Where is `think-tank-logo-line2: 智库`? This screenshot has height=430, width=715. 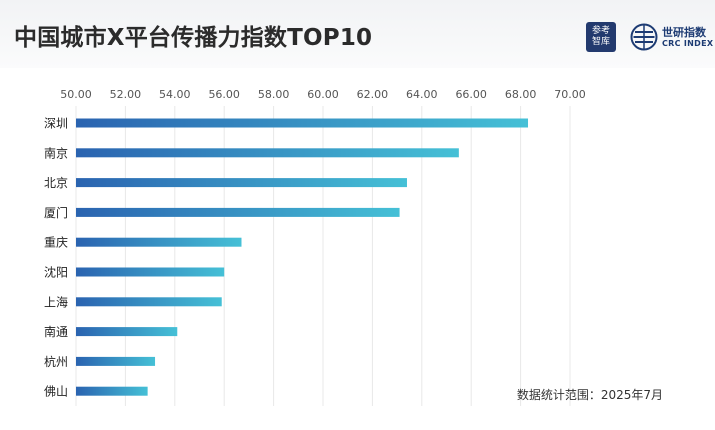
think-tank-logo-line2: 智库 is located at coordinates (600, 42).